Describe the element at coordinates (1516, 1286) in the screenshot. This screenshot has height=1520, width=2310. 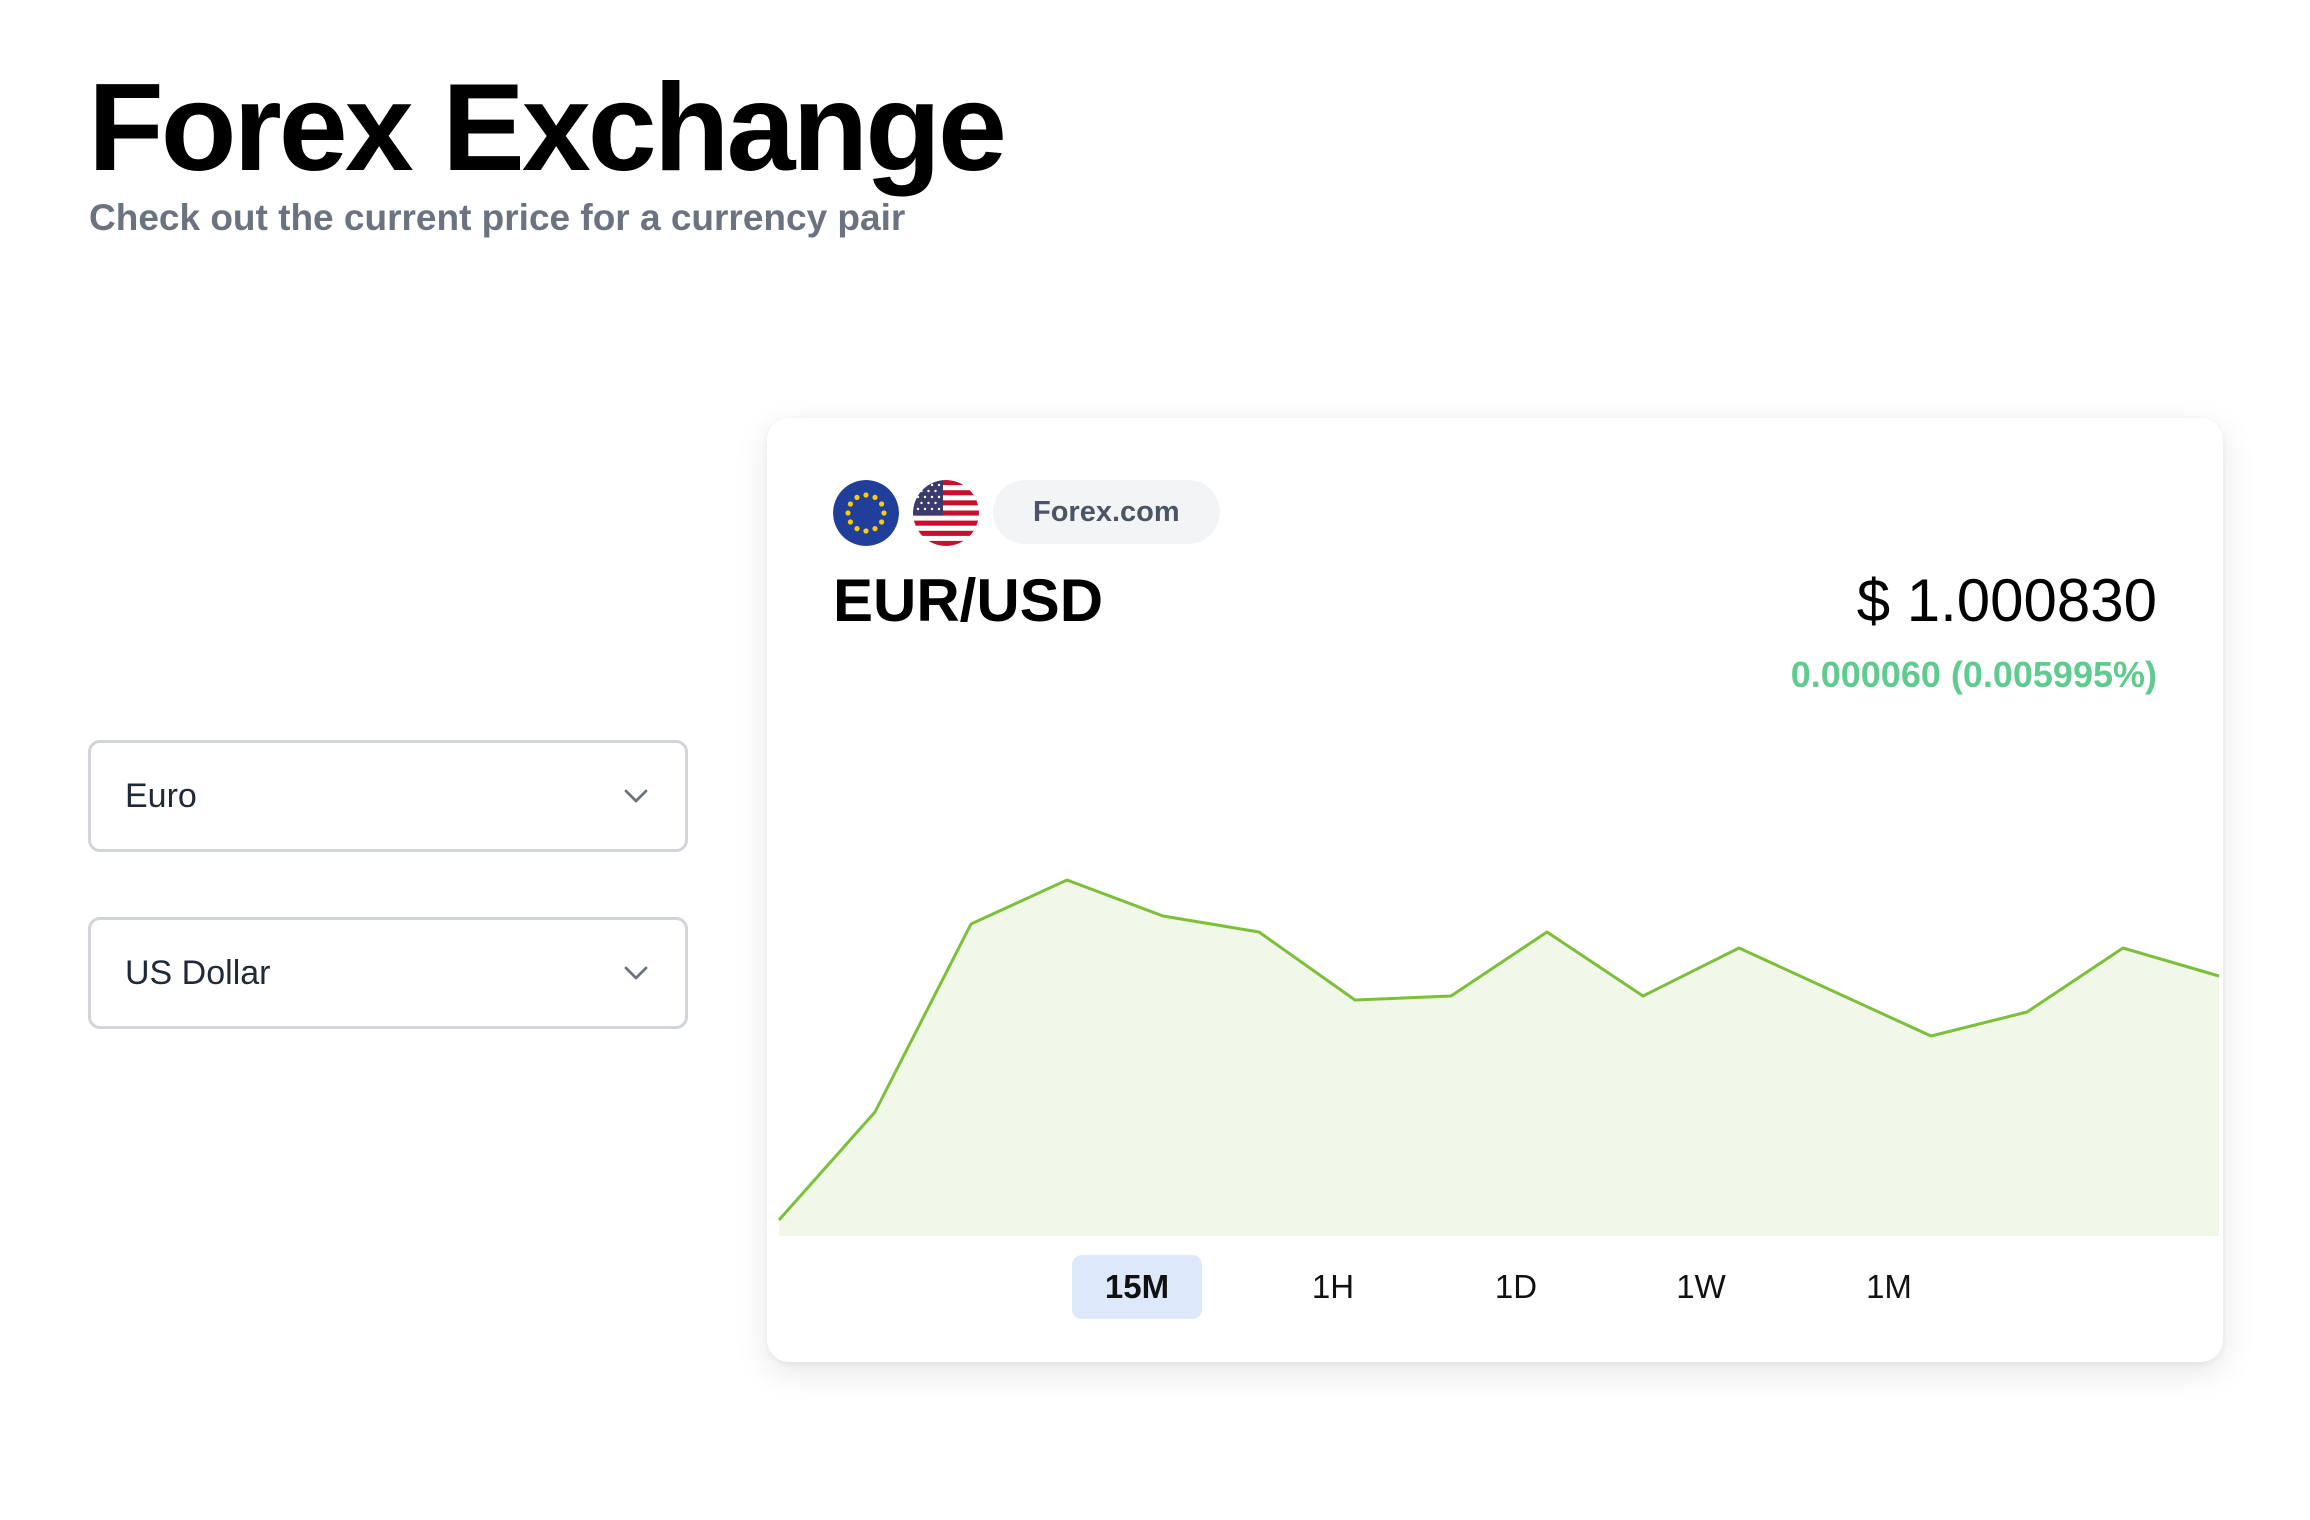
I see `time-range-1d: 1D` at that location.